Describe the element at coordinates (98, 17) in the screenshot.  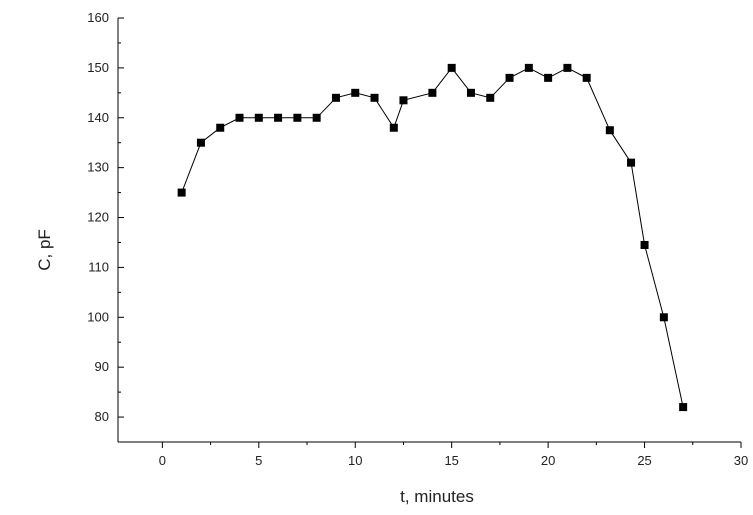
I see `y-tick-label: 160` at that location.